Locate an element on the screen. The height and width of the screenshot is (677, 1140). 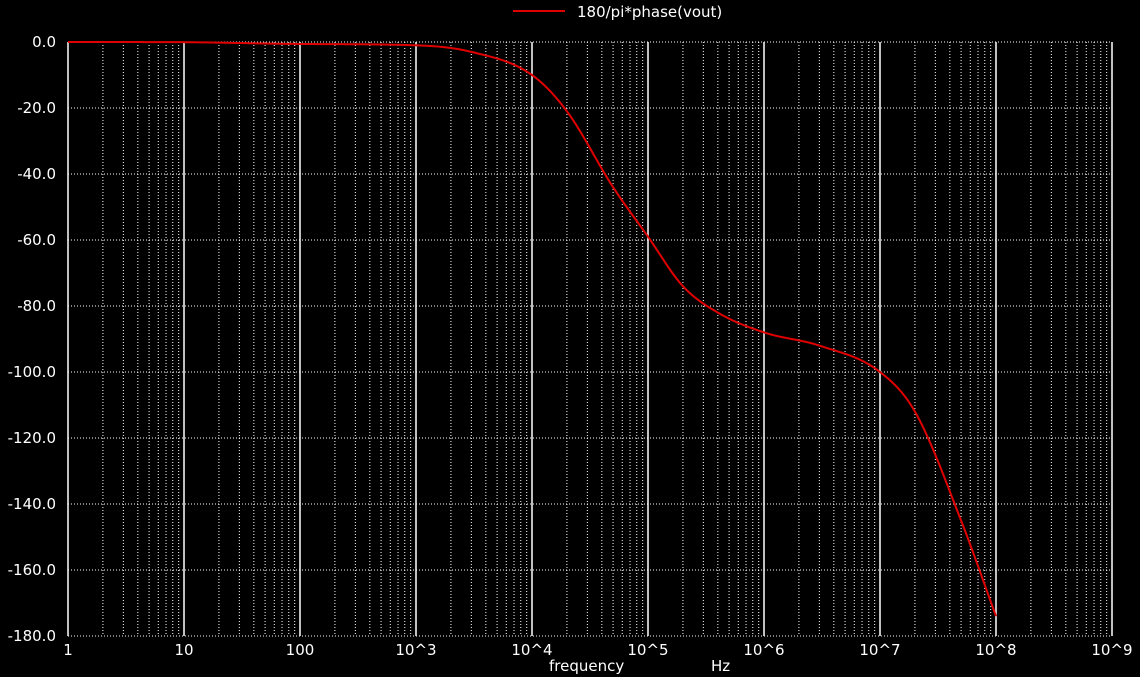
x-axis-title: frequency is located at coordinates (586, 666).